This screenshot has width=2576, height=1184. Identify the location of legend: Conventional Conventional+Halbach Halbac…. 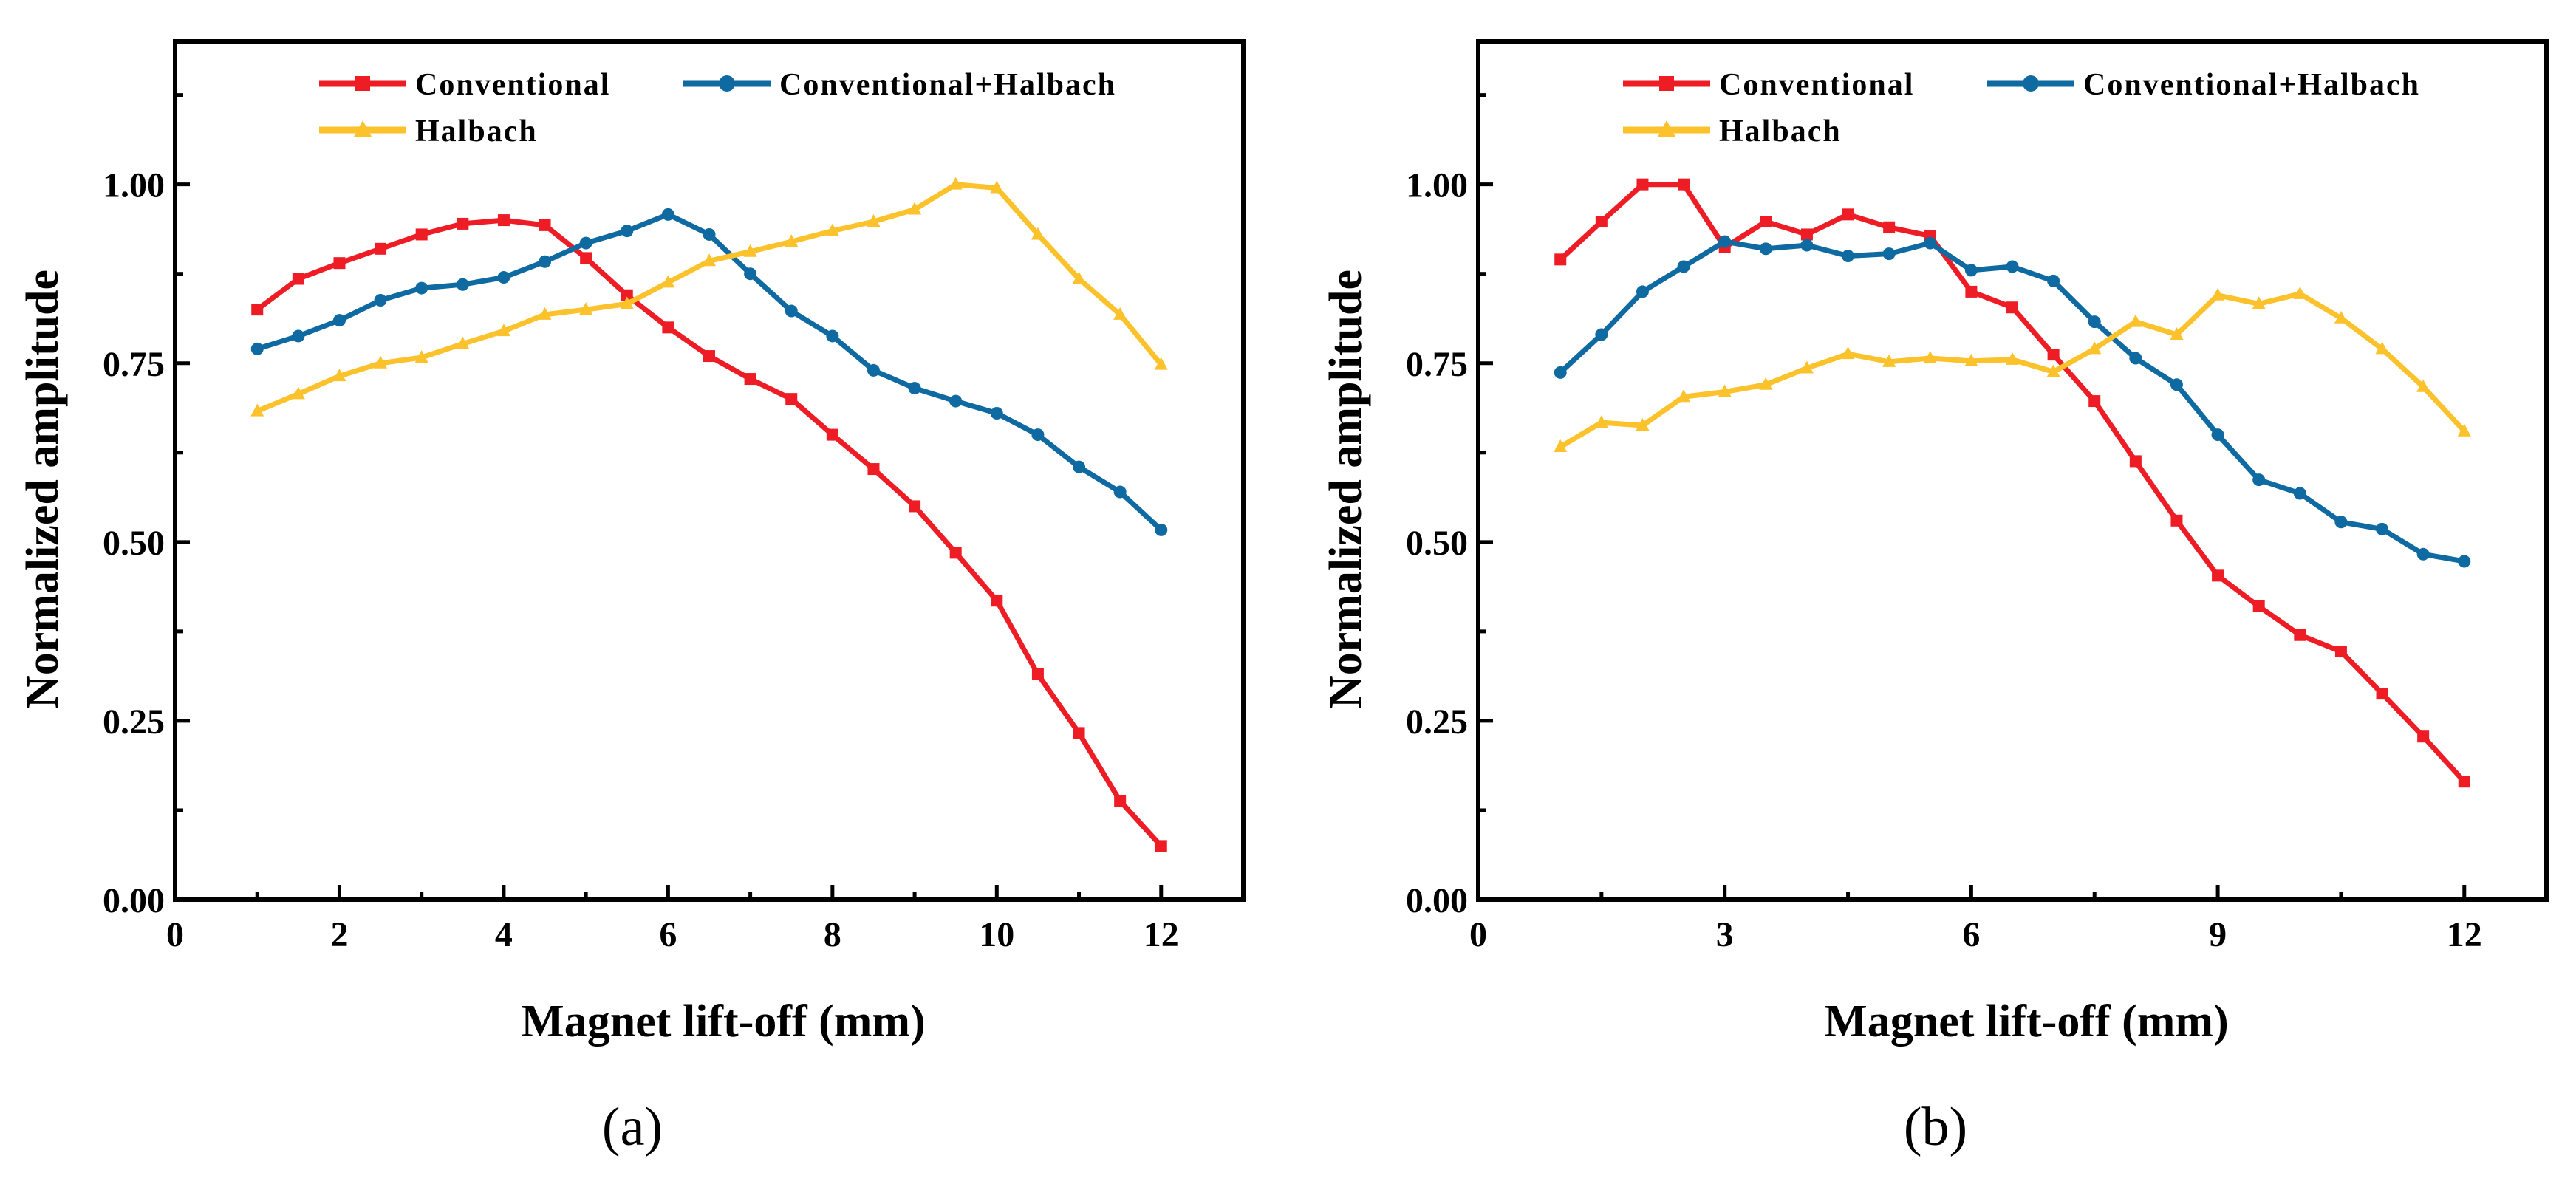
(2021, 108).